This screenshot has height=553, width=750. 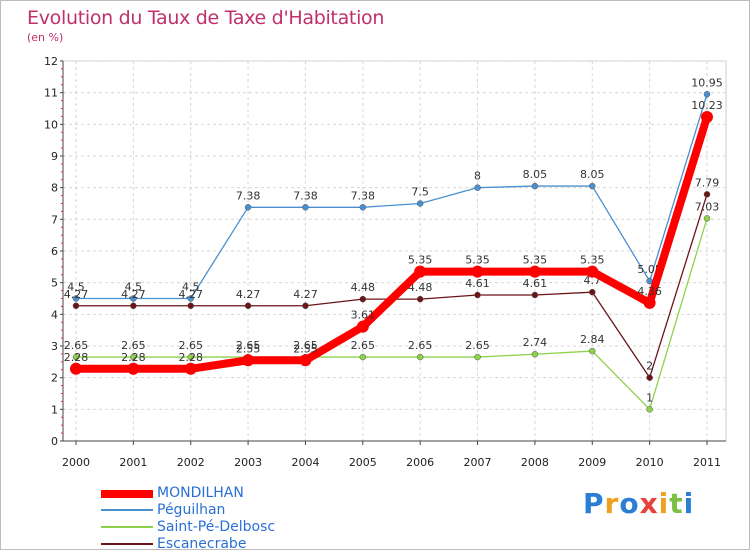 What do you see at coordinates (51, 93) in the screenshot?
I see `y-tick-label: 11` at bounding box center [51, 93].